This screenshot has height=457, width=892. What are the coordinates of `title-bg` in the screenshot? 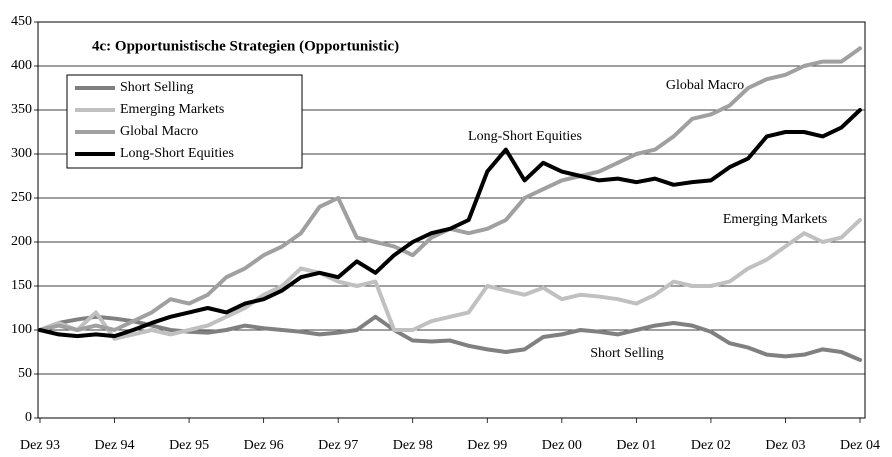 It's located at (242, 47).